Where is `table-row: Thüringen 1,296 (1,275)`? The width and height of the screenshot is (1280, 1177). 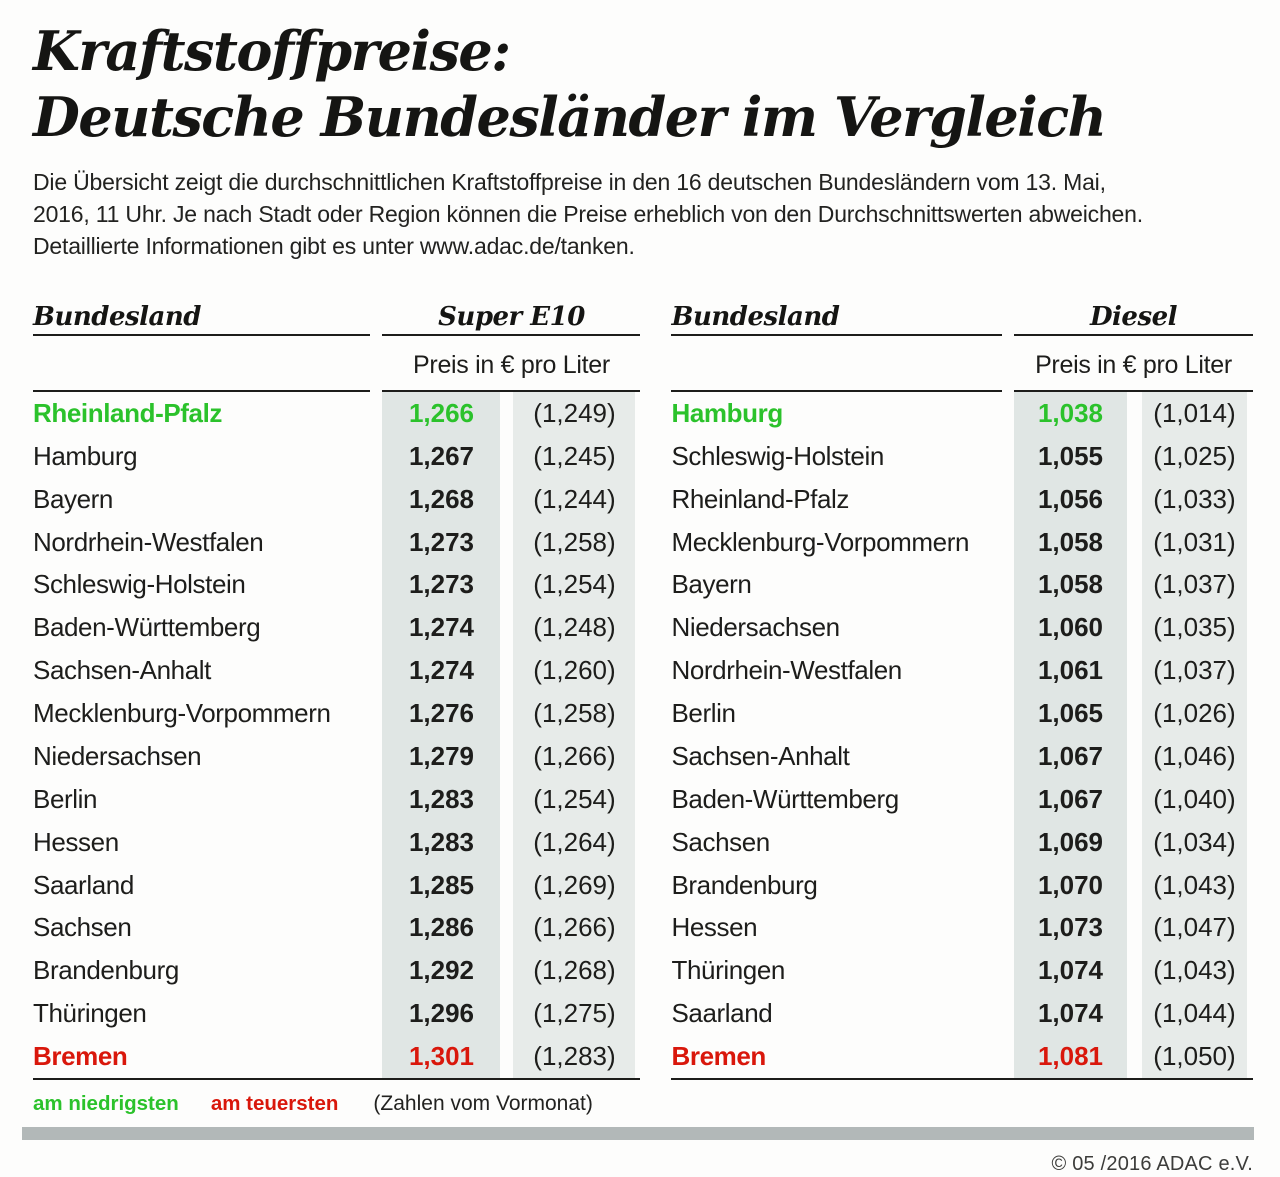 table-row: Thüringen 1,296 (1,275) is located at coordinates (336, 1014).